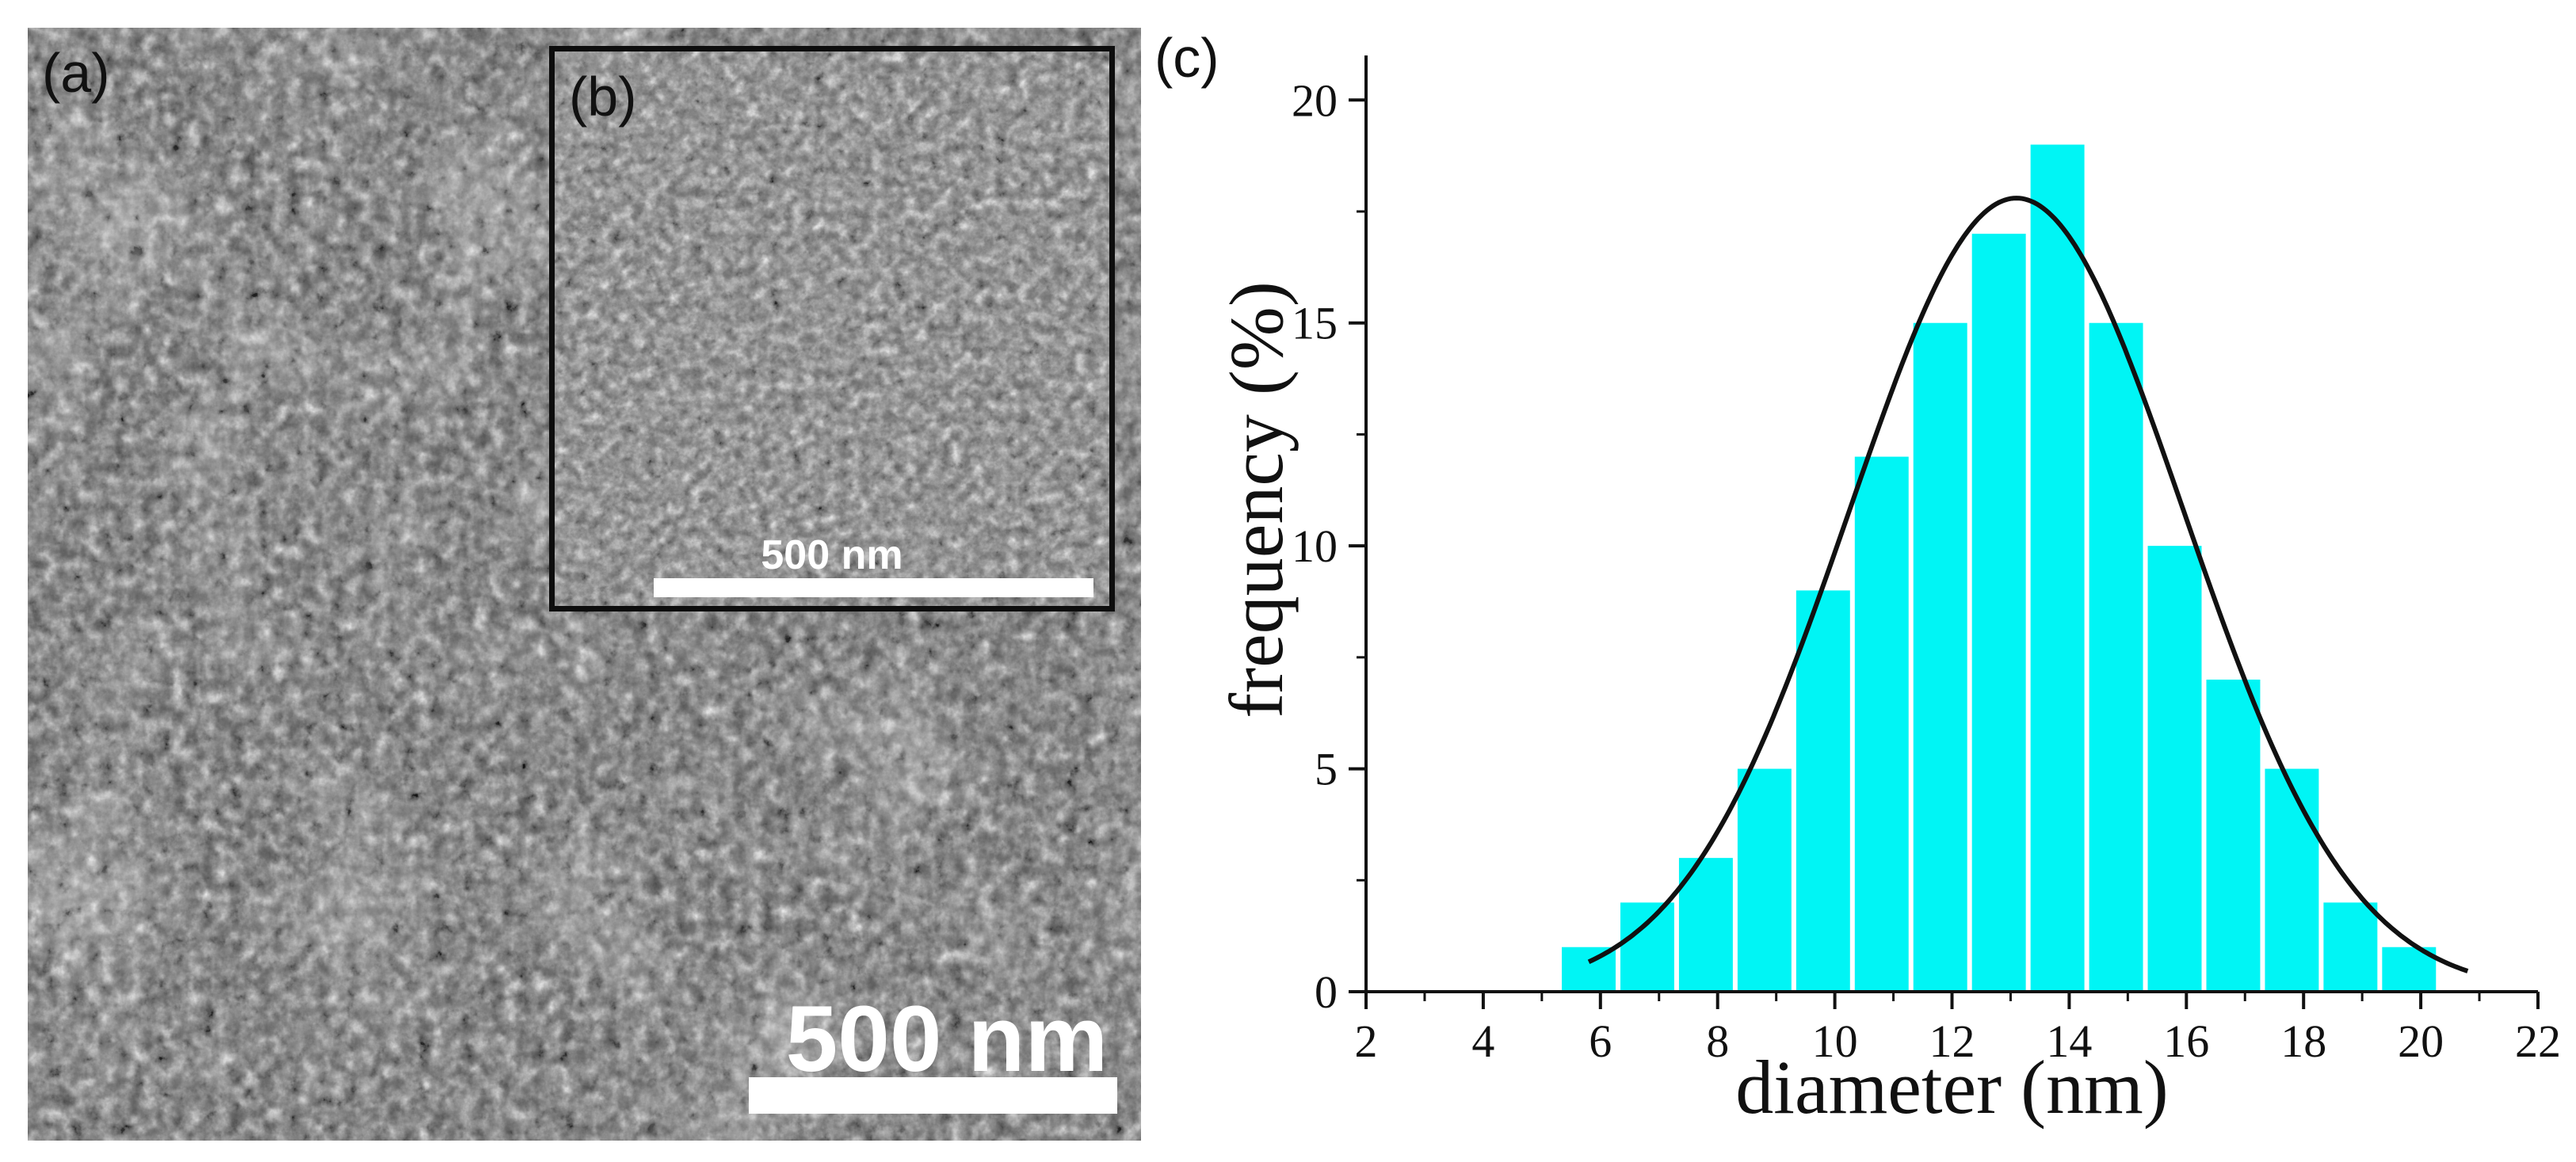  I want to click on x-tick-label: 4, so click(1482, 1041).